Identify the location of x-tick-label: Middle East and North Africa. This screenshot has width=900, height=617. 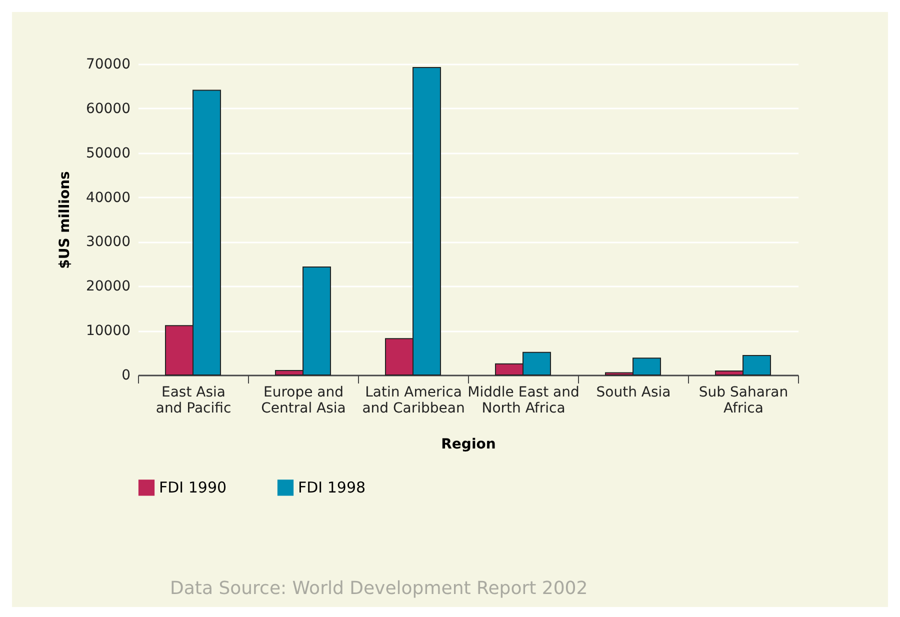
(524, 400).